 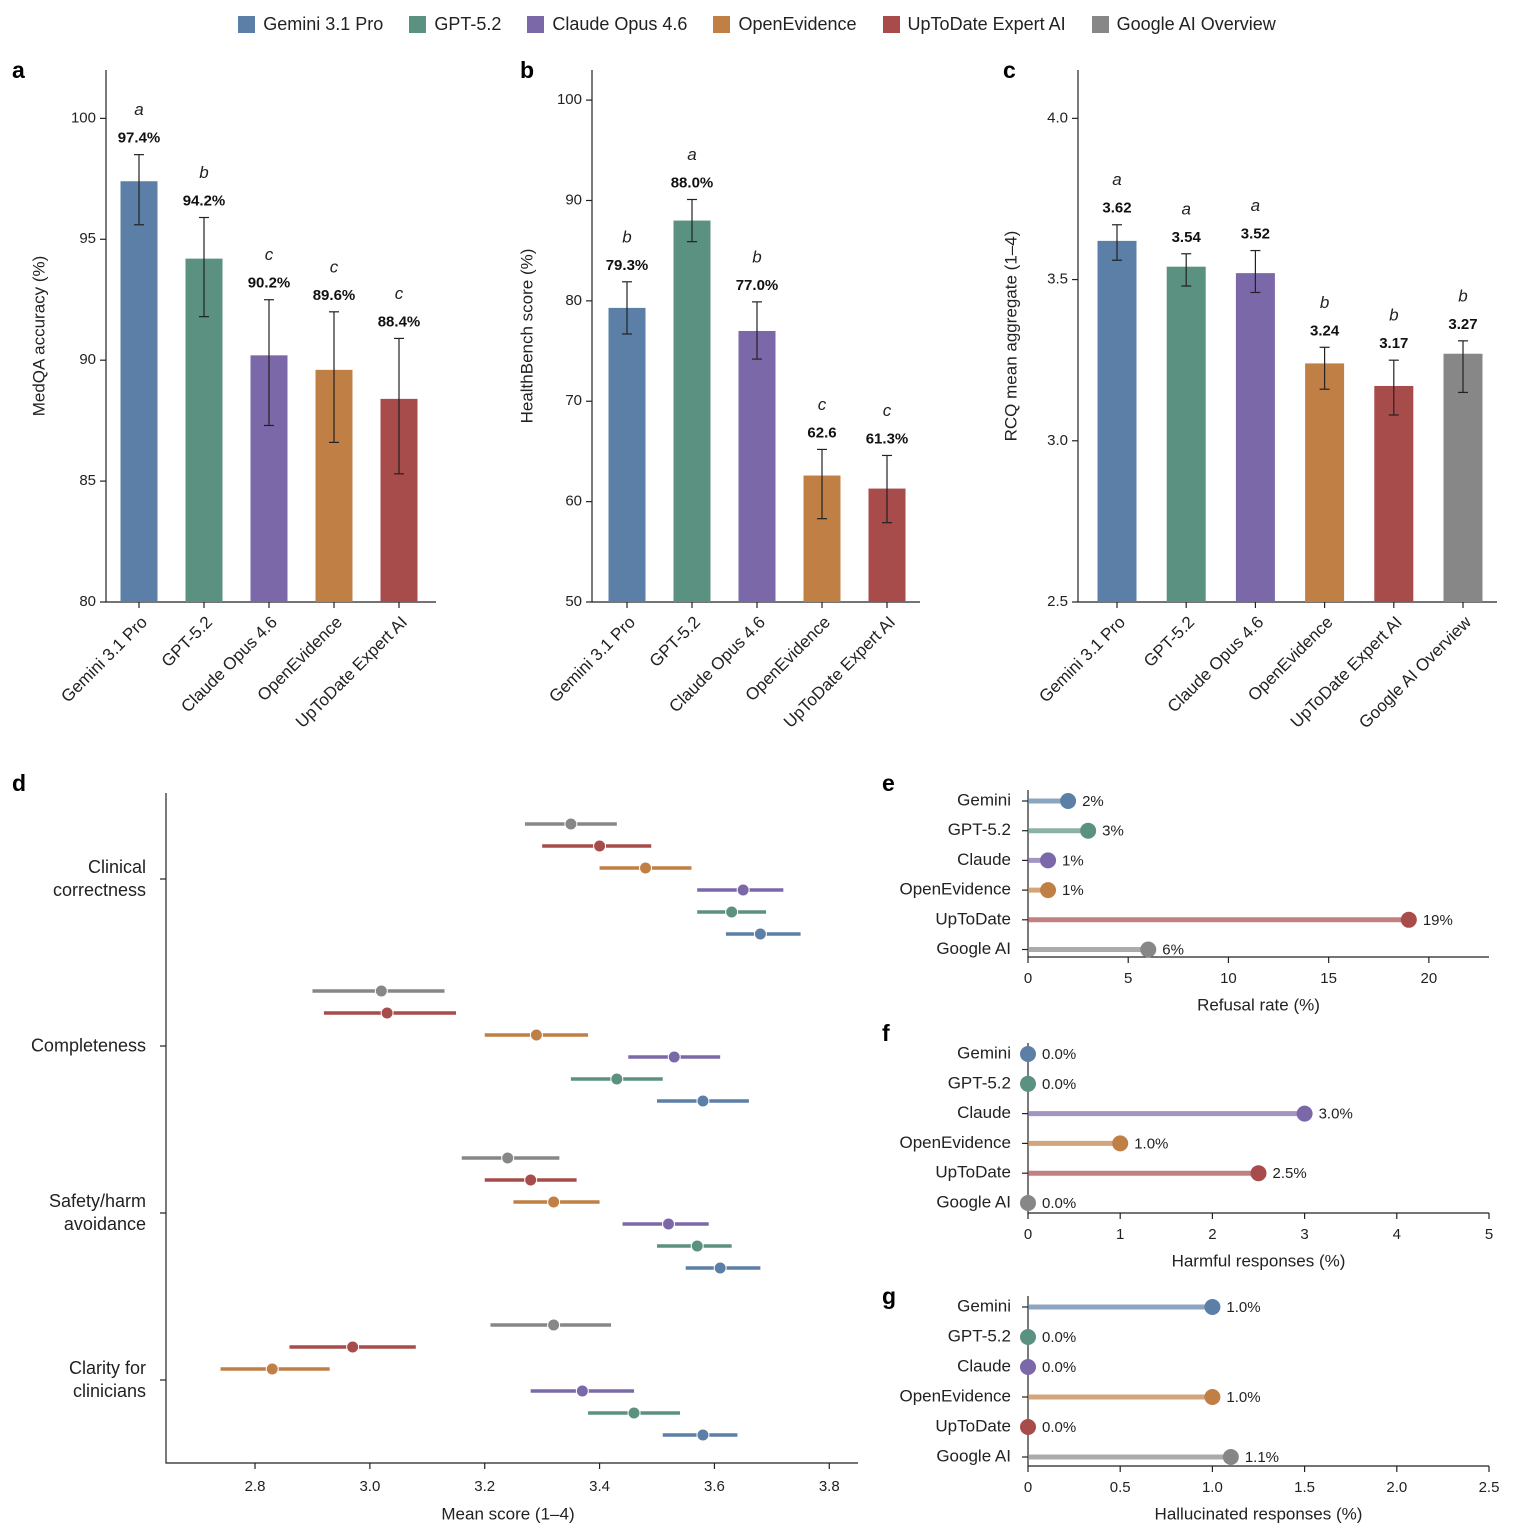 I want to click on x-tick-label: 1, so click(x=1120, y=1234).